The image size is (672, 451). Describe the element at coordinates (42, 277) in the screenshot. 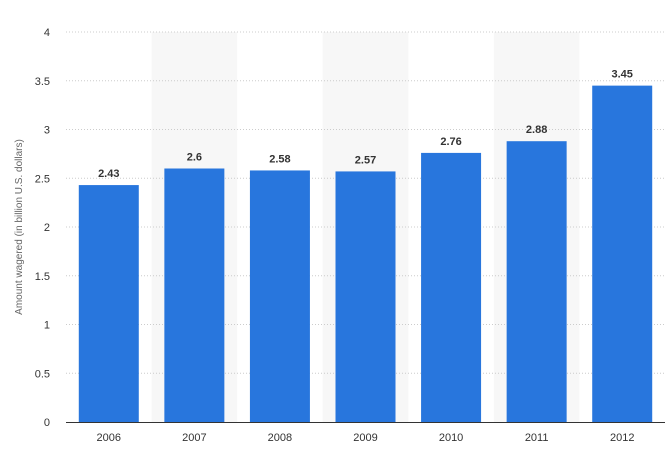

I see `y-tick-label: 1.5` at that location.